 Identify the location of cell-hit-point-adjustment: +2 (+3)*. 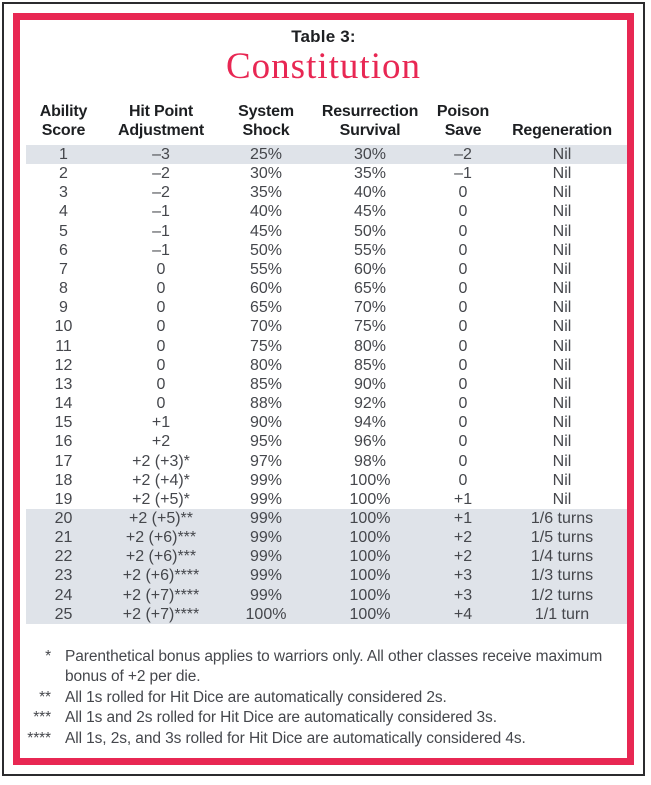
(161, 461).